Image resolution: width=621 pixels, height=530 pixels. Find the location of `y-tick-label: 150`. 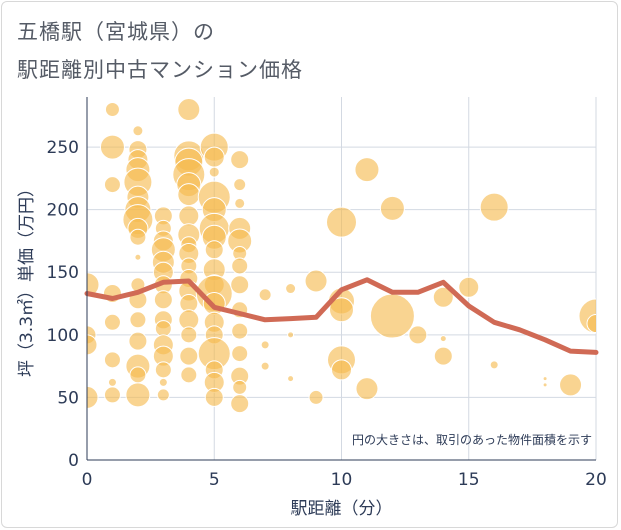

y-tick-label: 150 is located at coordinates (63, 273).